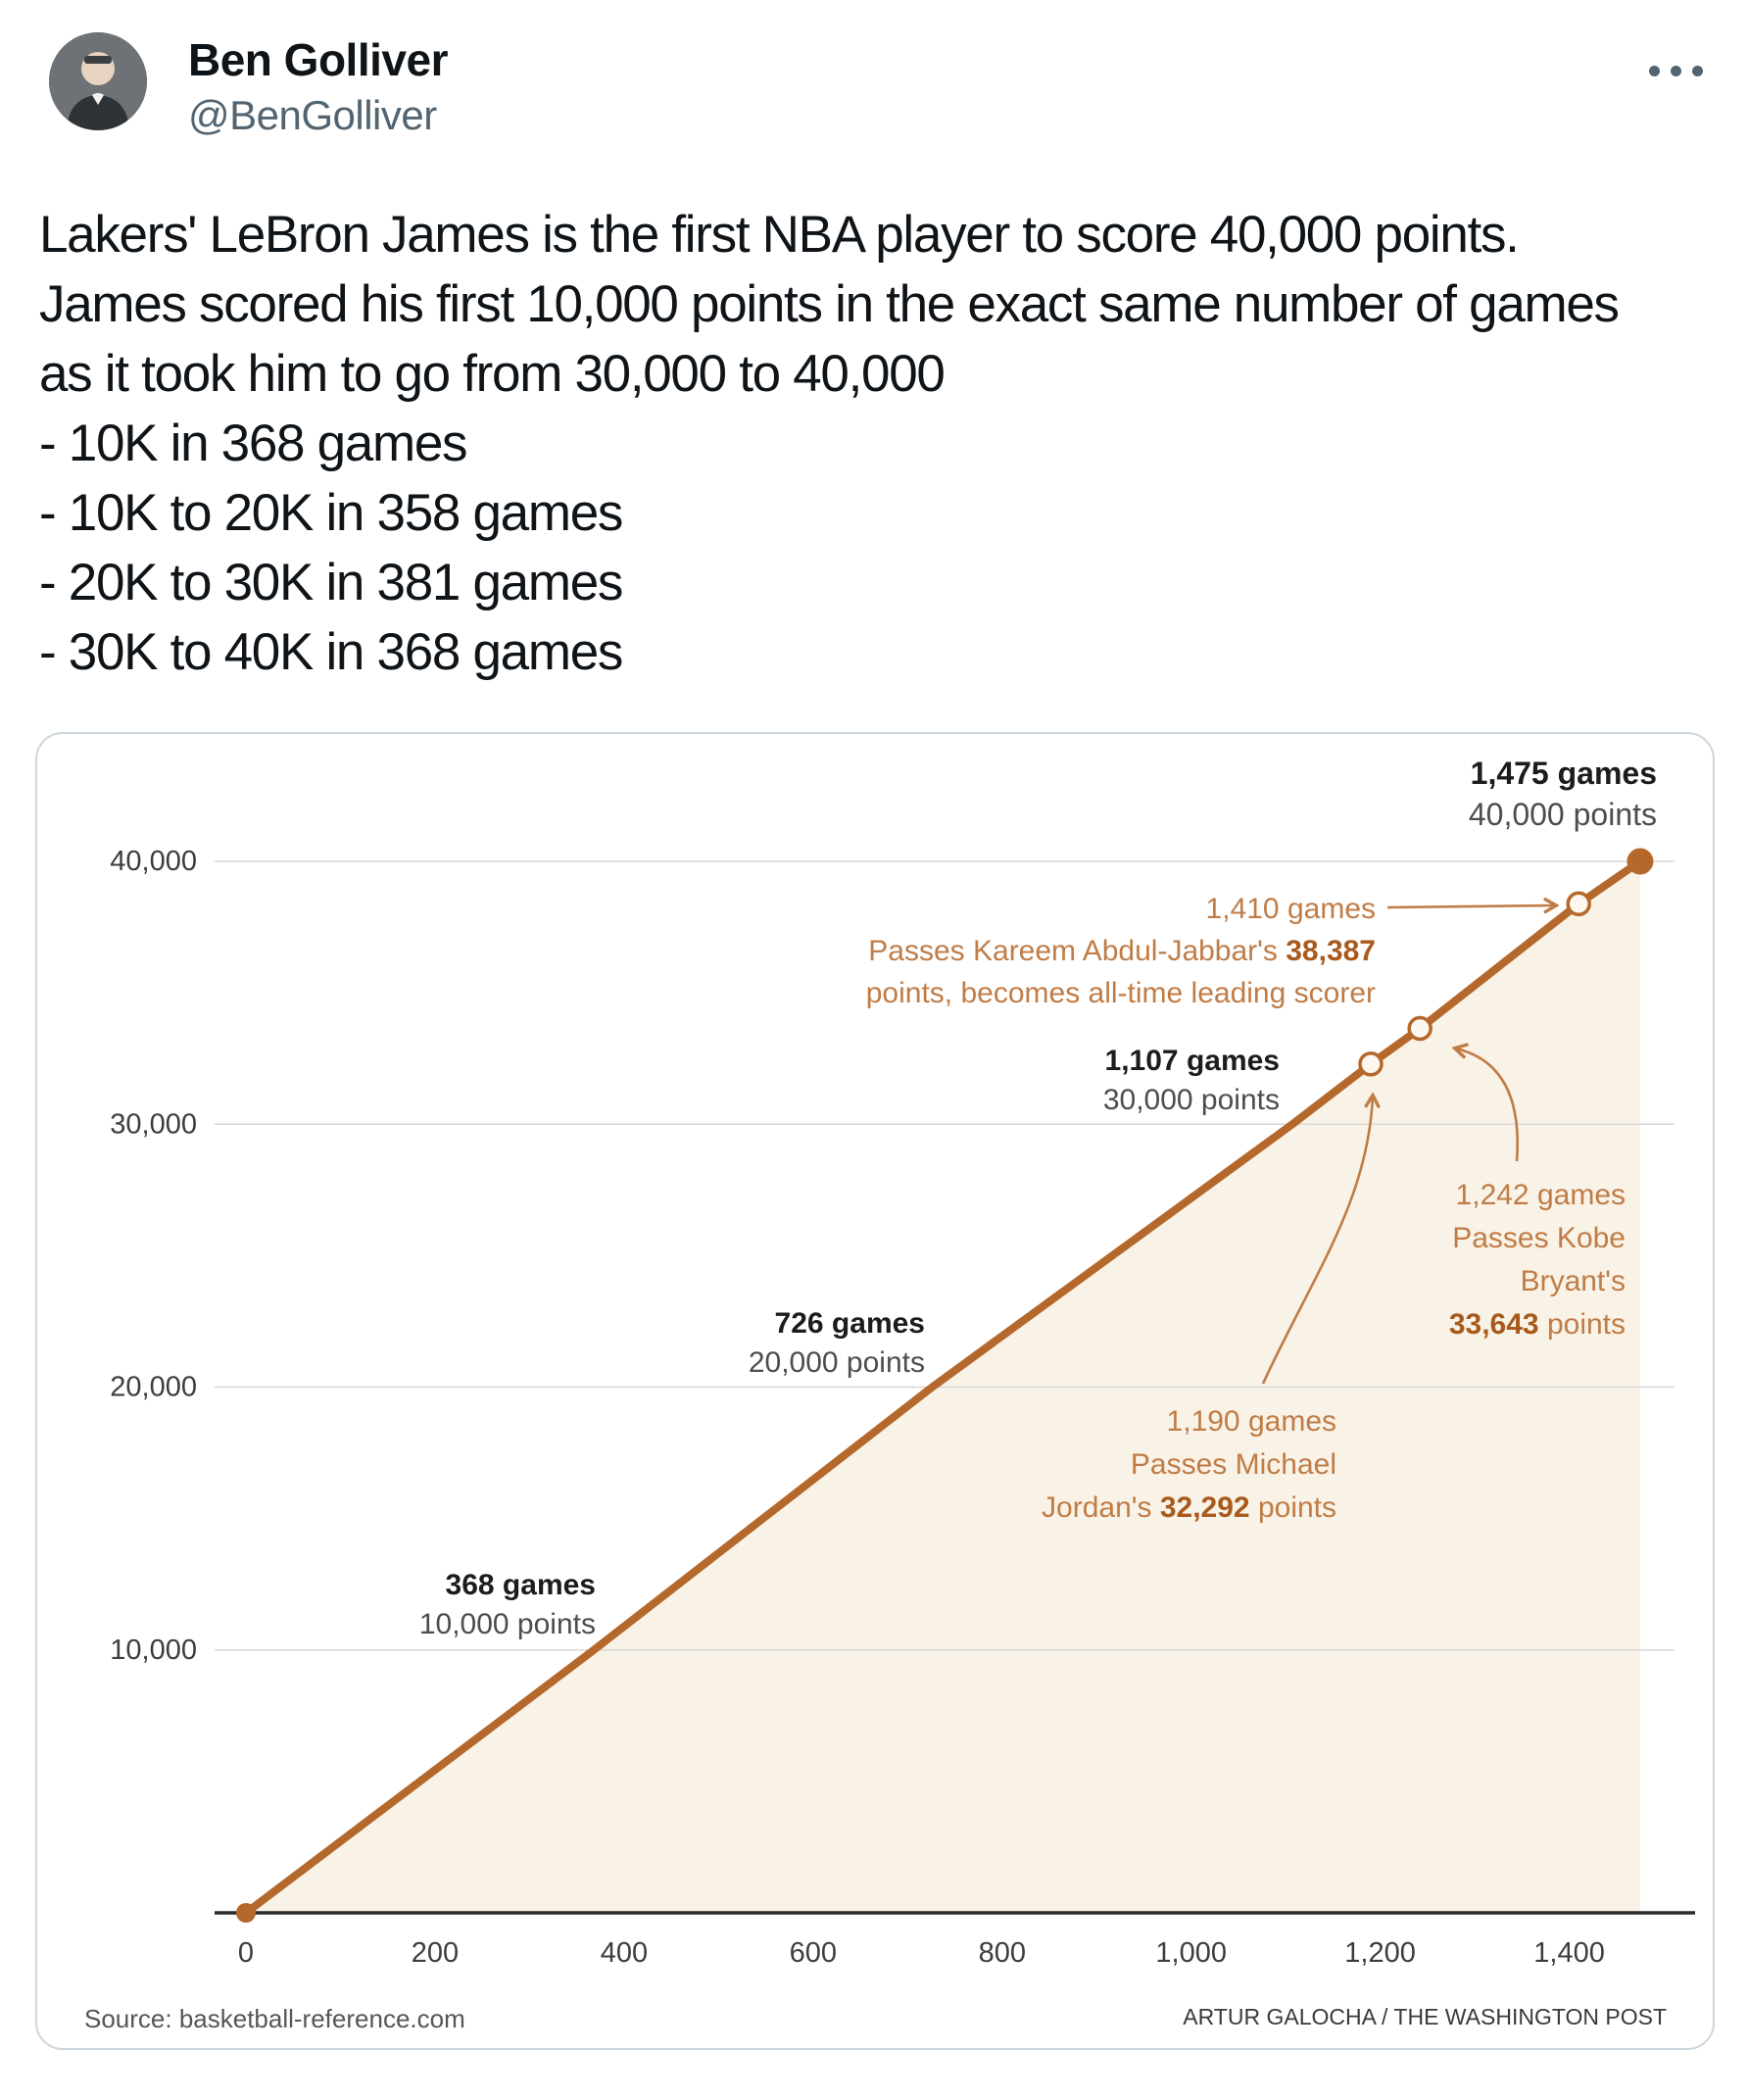 The width and height of the screenshot is (1748, 2100). Describe the element at coordinates (850, 1323) in the screenshot. I see `annotation-text: 726 games` at that location.